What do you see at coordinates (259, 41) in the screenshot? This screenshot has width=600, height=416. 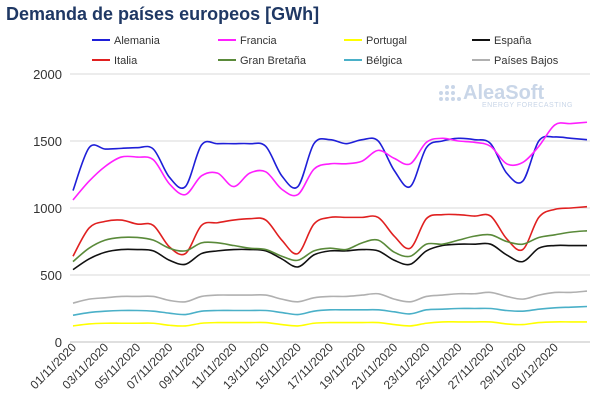 I see `legend-entry: Francia` at bounding box center [259, 41].